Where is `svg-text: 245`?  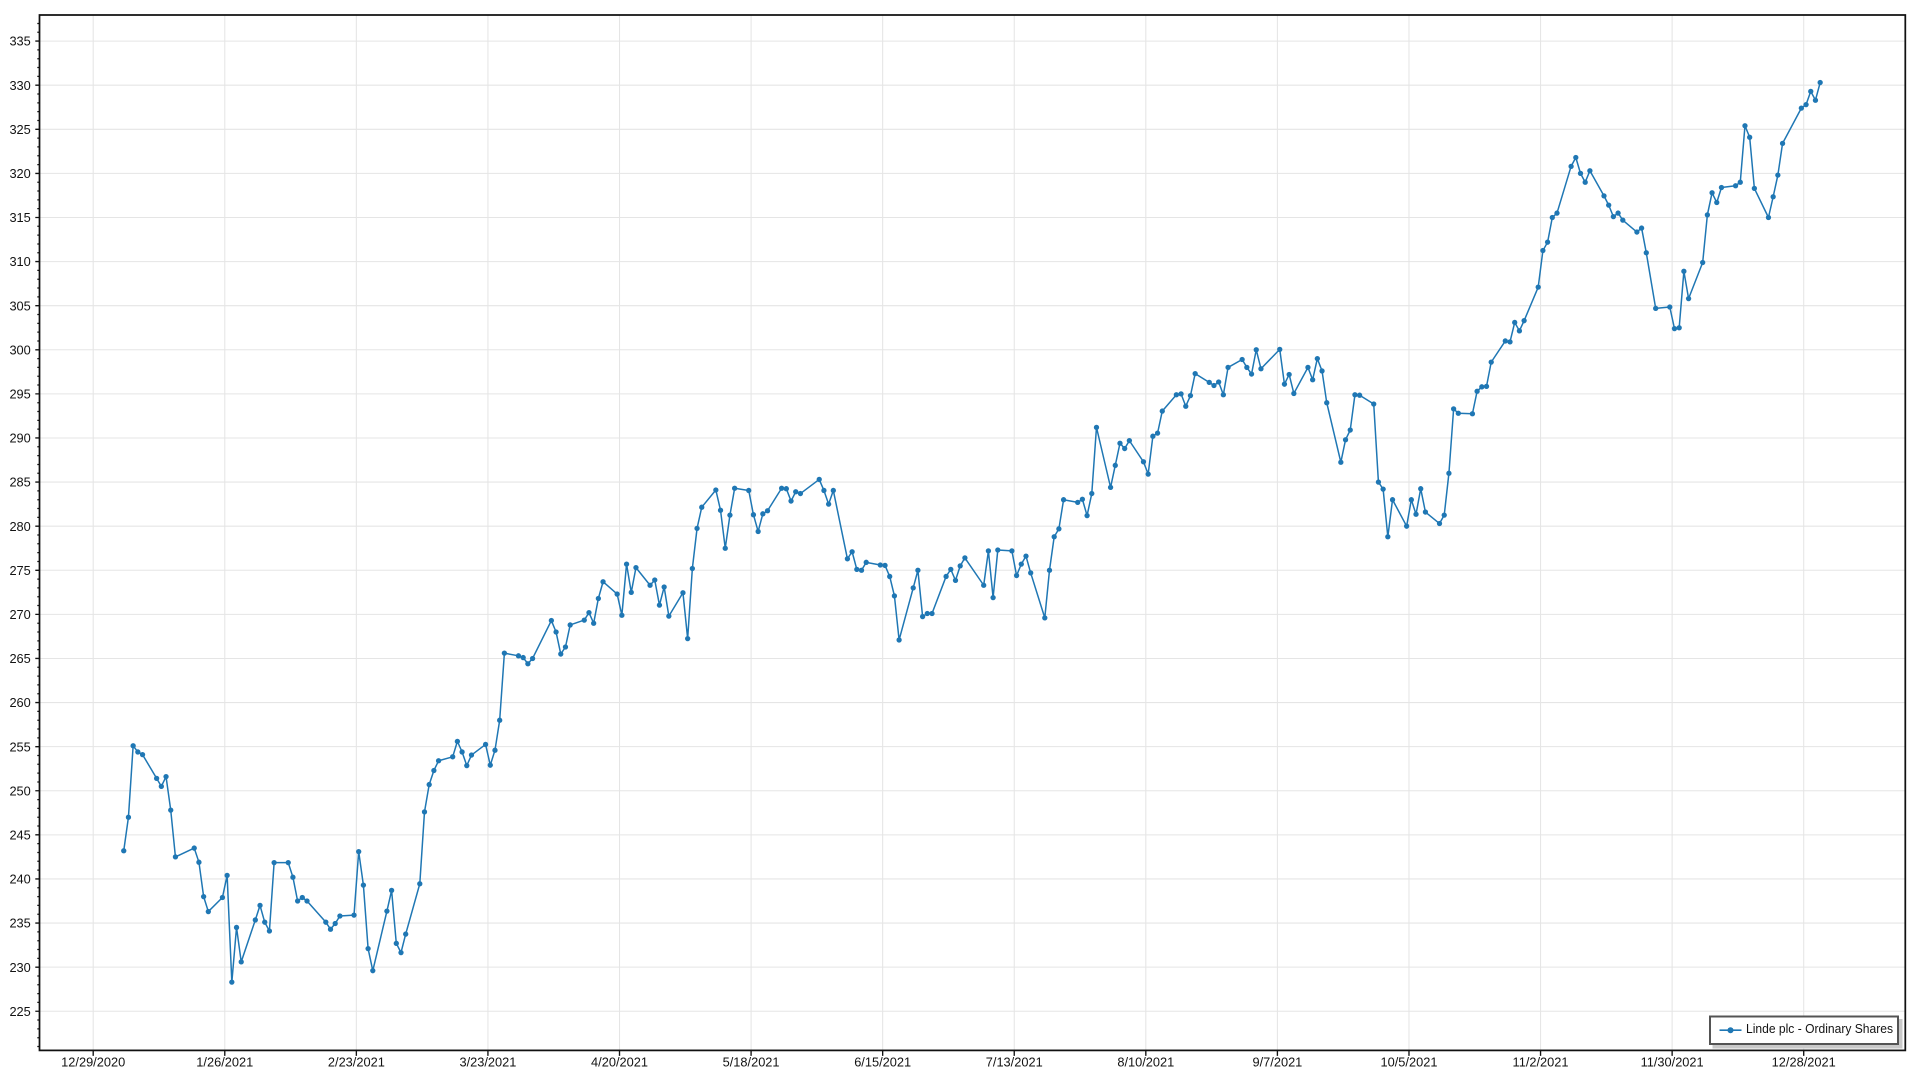 svg-text: 245 is located at coordinates (19, 834).